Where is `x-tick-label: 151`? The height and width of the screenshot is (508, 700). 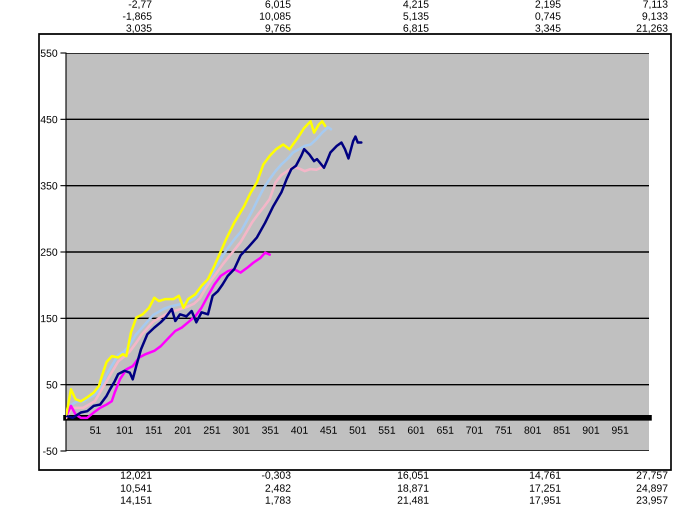 x-tick-label: 151 is located at coordinates (154, 430).